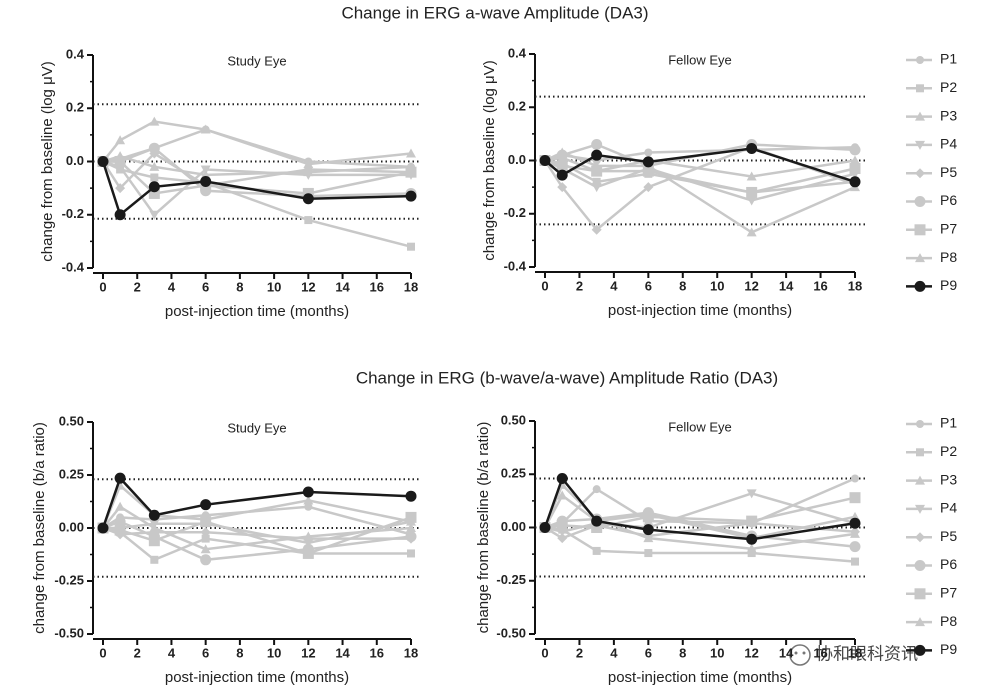 The width and height of the screenshot is (994, 698). What do you see at coordinates (948, 229) in the screenshot?
I see `legend-label: P7` at bounding box center [948, 229].